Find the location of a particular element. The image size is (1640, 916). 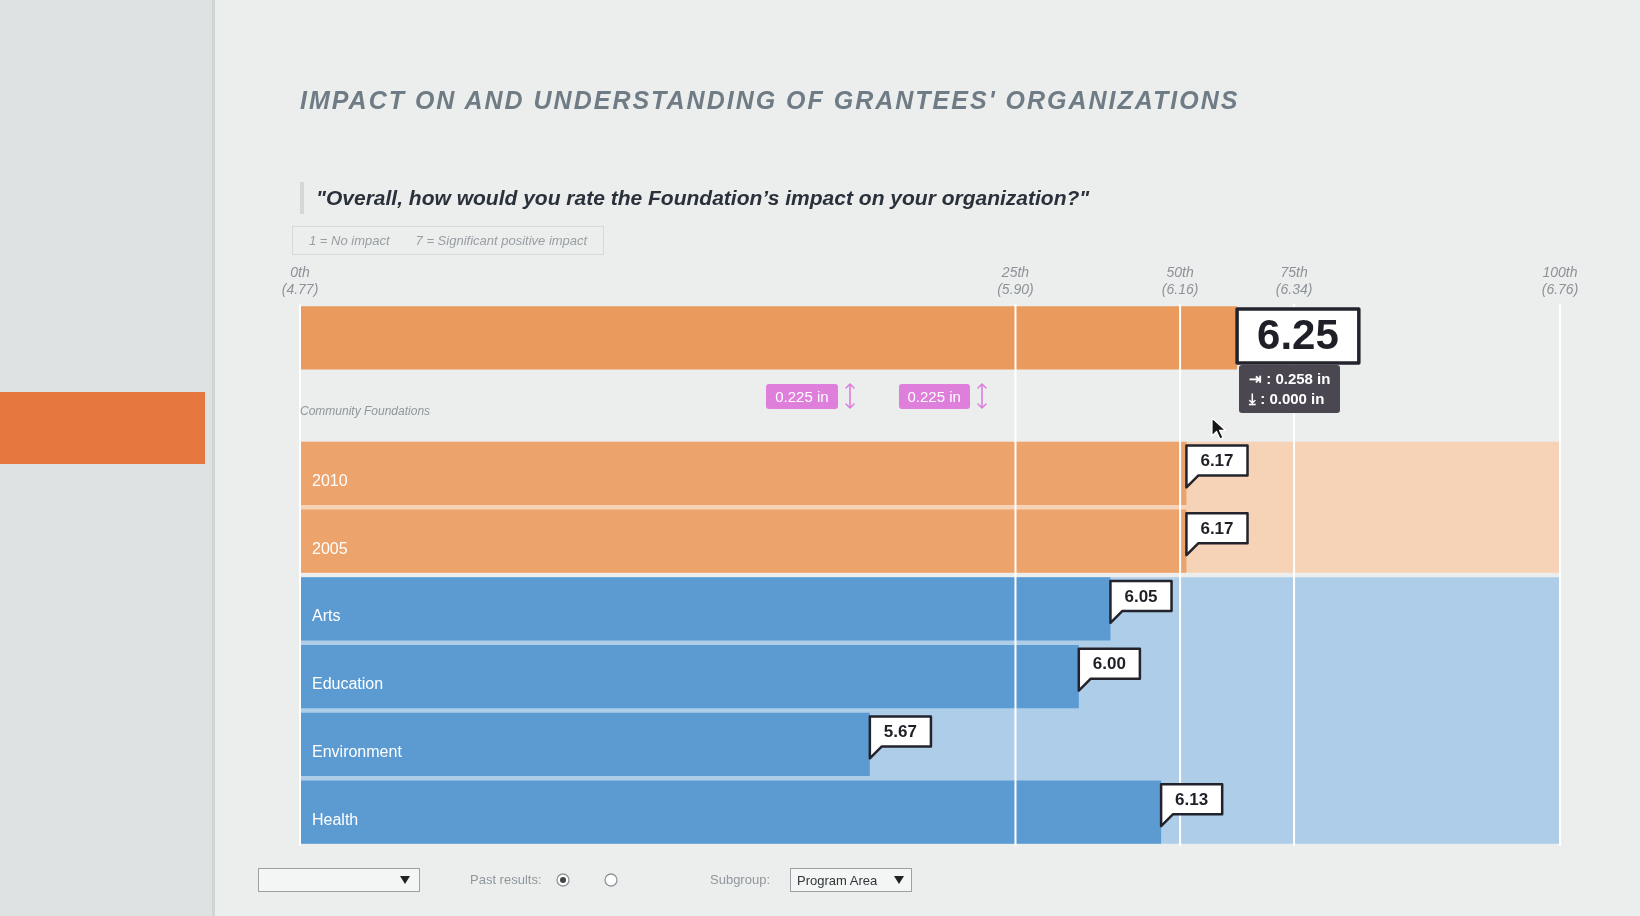

y-tick-label: 2010 is located at coordinates (330, 480).